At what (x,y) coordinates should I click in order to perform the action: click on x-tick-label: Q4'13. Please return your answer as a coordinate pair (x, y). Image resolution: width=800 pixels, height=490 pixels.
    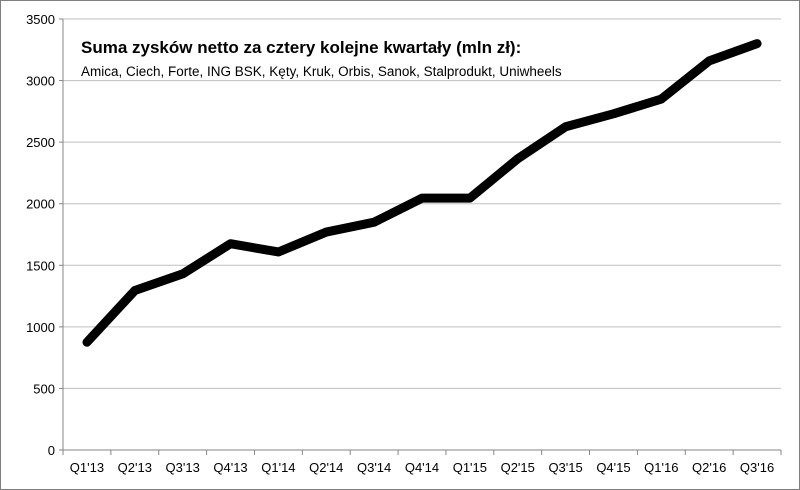
    Looking at the image, I should click on (230, 467).